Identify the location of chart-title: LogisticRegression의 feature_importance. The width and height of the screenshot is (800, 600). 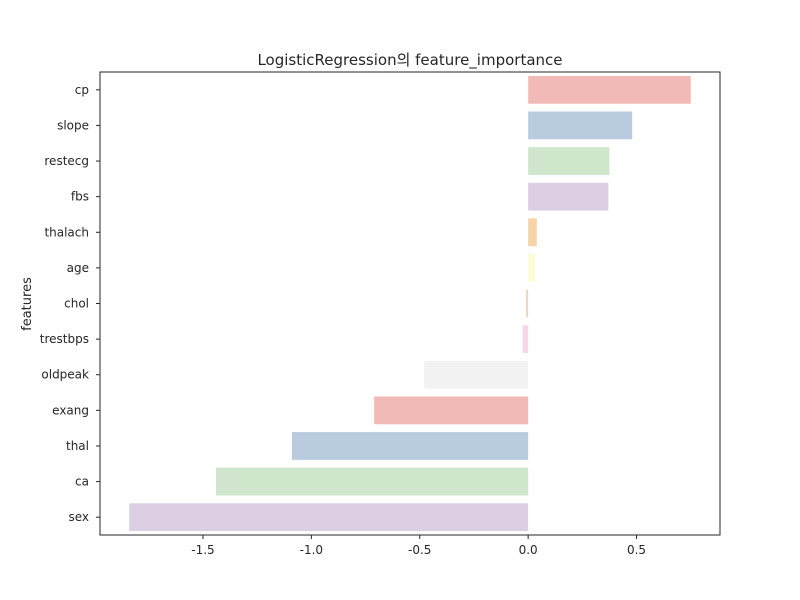
(409, 60).